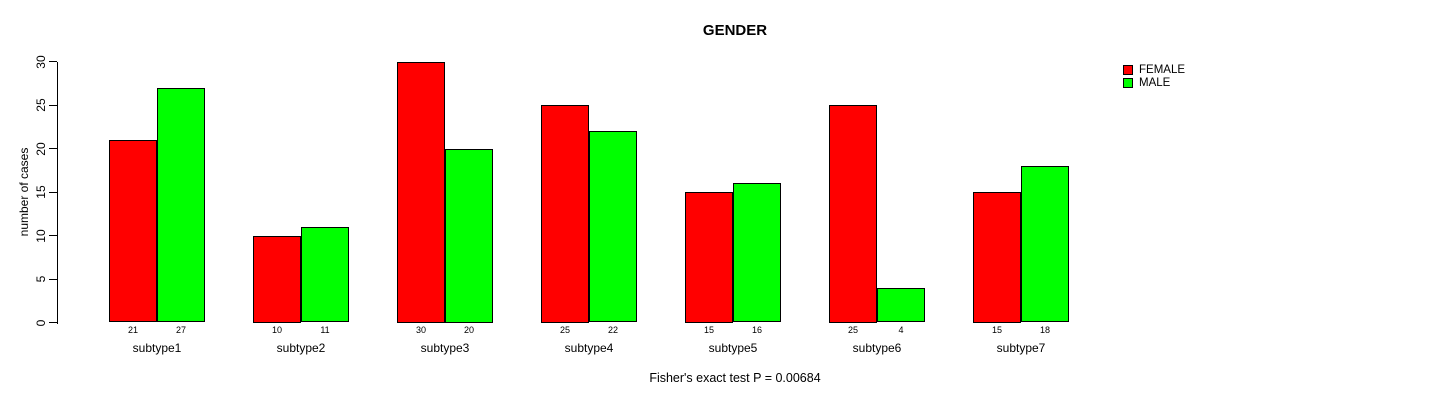 The width and height of the screenshot is (1440, 400). Describe the element at coordinates (41, 192) in the screenshot. I see `y-tick-label: 15` at that location.